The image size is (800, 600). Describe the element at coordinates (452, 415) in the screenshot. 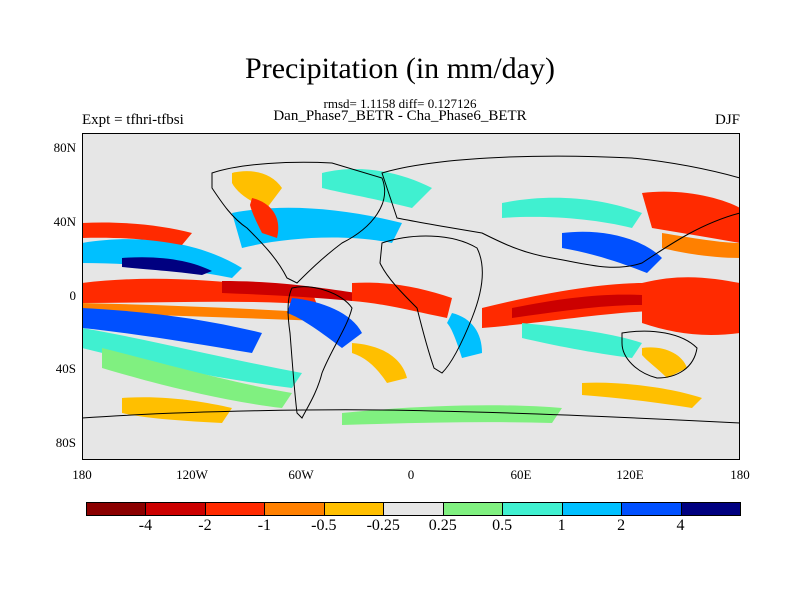

I see `field-green-south` at that location.